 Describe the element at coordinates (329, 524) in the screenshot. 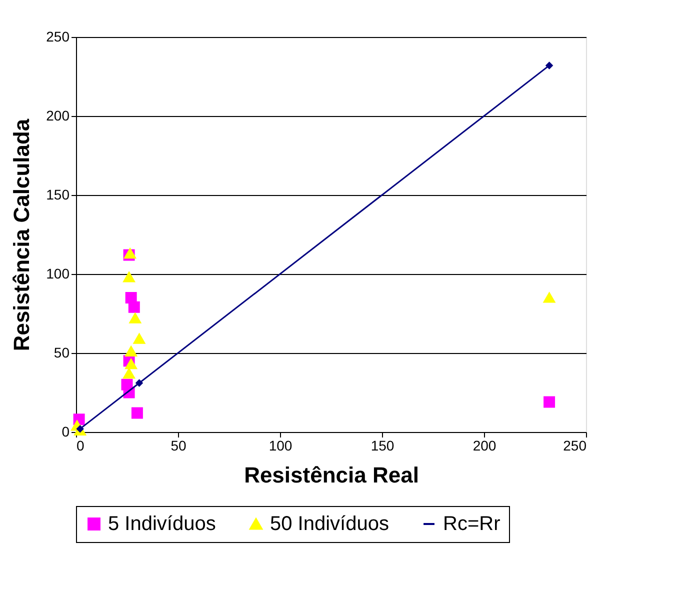

I see `legend-label: 50 Indivíduos` at that location.